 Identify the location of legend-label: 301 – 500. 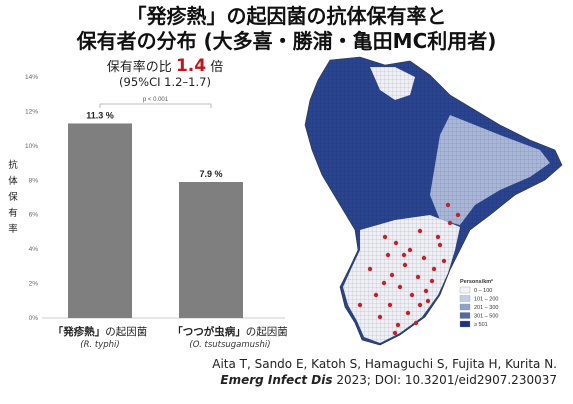
(486, 317).